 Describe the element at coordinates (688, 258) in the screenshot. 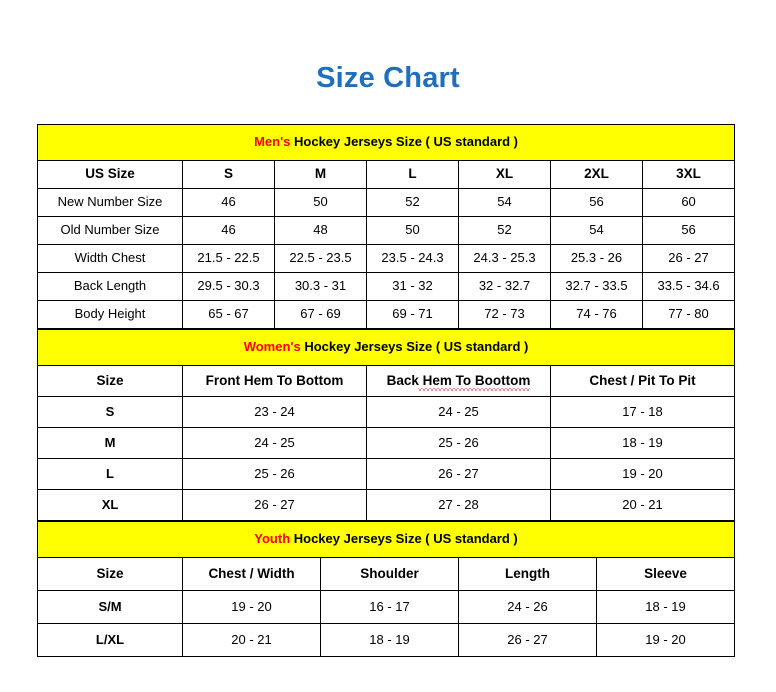

I see `mens-cell: 26 - 27` at that location.